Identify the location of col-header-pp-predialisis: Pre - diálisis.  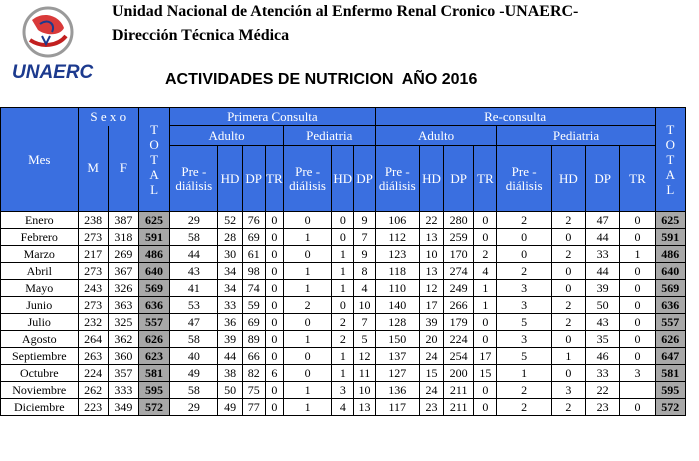
(307, 178).